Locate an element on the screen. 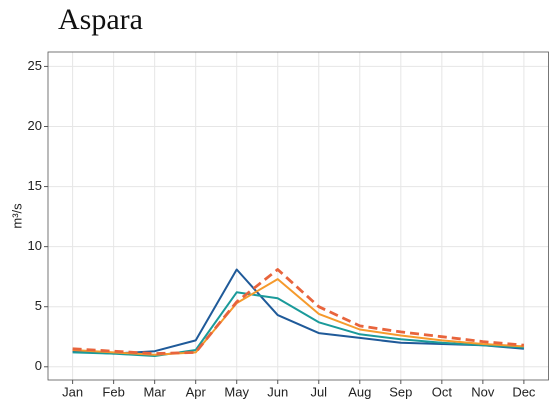  x-tick-label: Sep is located at coordinates (400, 391).